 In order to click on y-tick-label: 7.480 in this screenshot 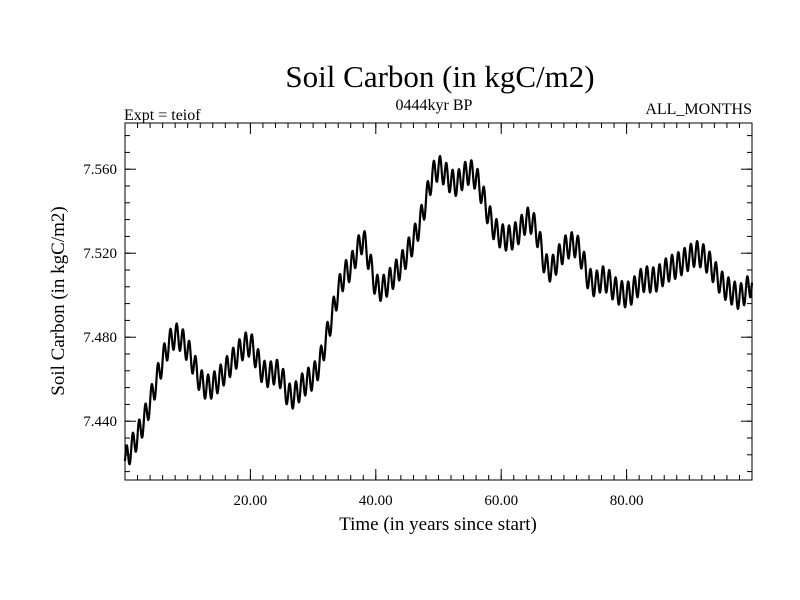, I will do `click(100, 338)`.